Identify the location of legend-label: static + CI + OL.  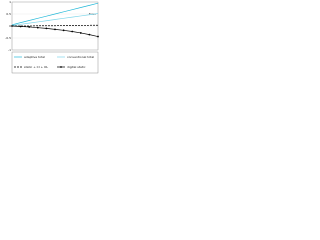
(36, 67).